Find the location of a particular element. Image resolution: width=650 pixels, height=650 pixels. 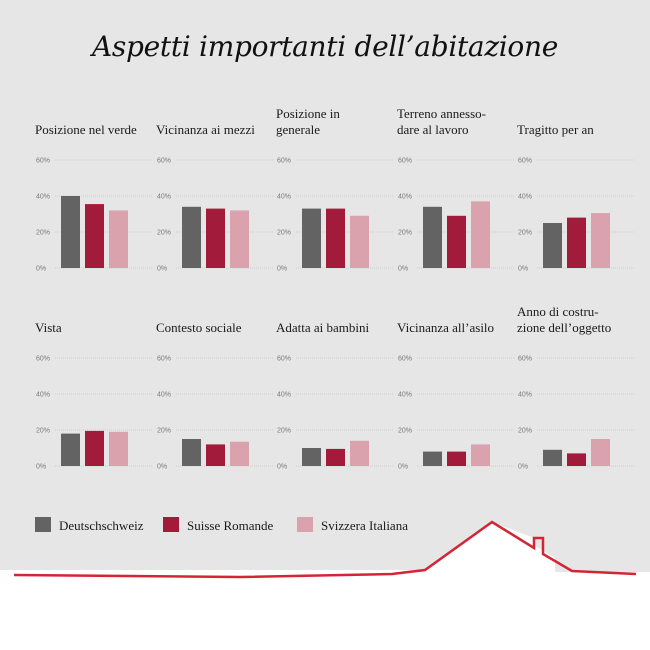

chart-title: Posizione in generale is located at coordinates (308, 121).